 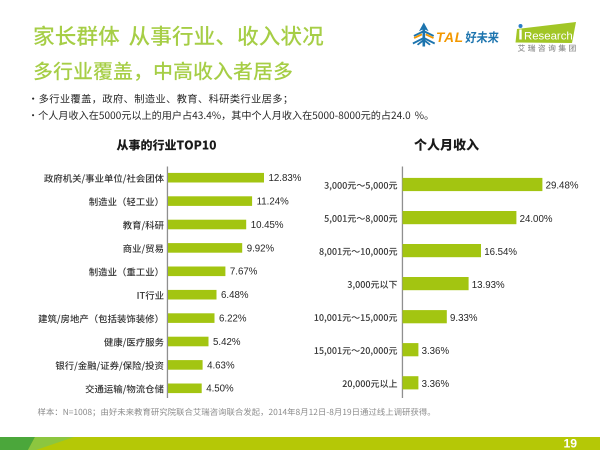 What do you see at coordinates (562, 186) in the screenshot?
I see `svg-text: 29.48%` at bounding box center [562, 186].